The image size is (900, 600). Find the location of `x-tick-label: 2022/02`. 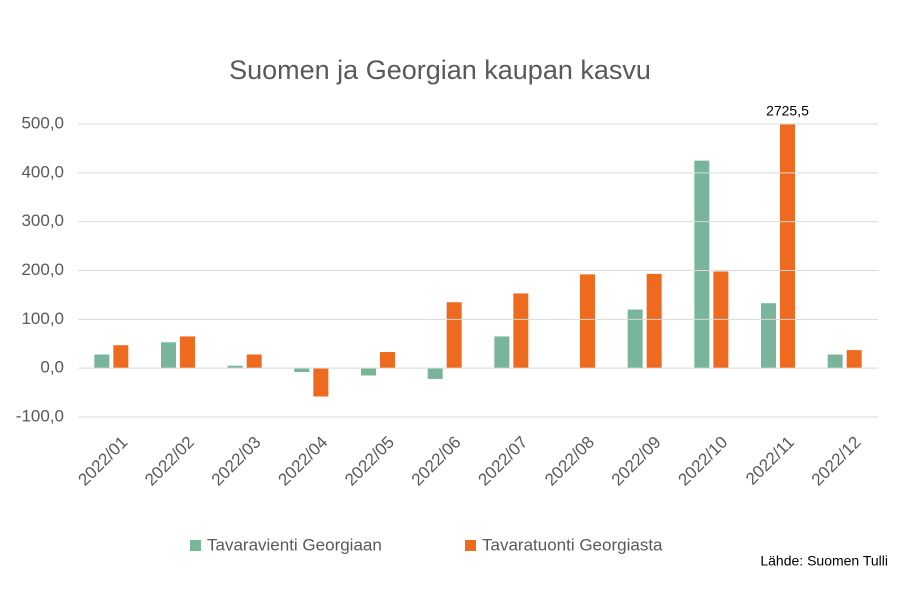

x-tick-label: 2022/02 is located at coordinates (169, 461).